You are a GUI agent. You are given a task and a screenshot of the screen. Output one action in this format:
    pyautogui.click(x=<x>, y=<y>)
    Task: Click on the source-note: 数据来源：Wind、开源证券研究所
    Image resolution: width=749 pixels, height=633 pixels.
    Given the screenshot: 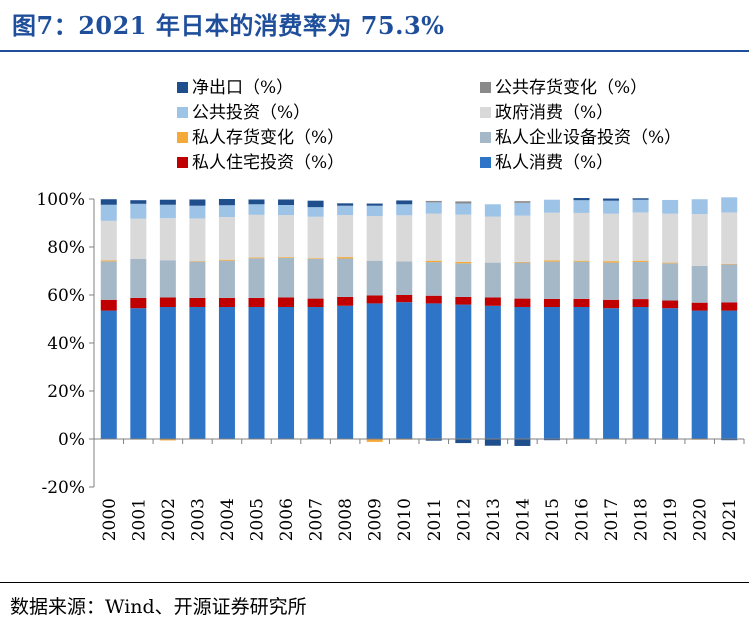 What is the action you would take?
    pyautogui.click(x=158, y=607)
    